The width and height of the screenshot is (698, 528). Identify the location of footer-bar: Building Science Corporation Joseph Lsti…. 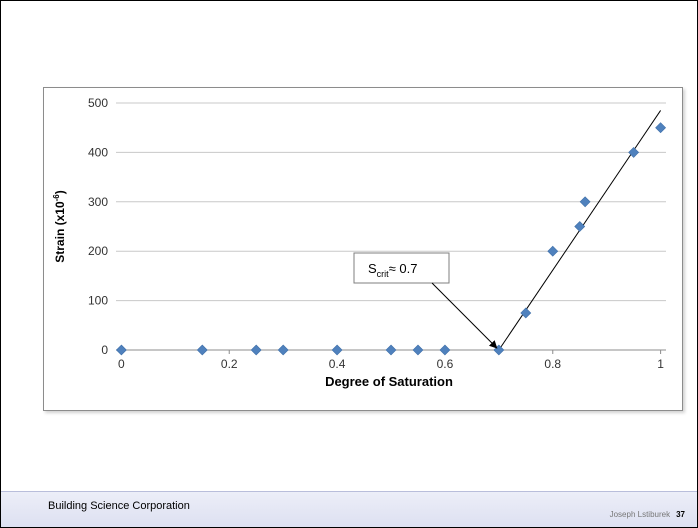
(349, 509).